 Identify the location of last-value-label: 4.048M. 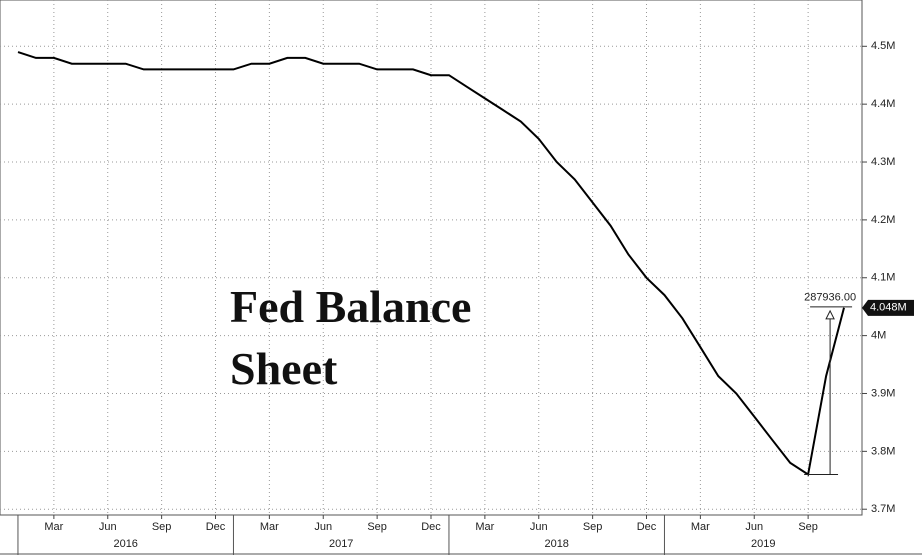
(888, 308).